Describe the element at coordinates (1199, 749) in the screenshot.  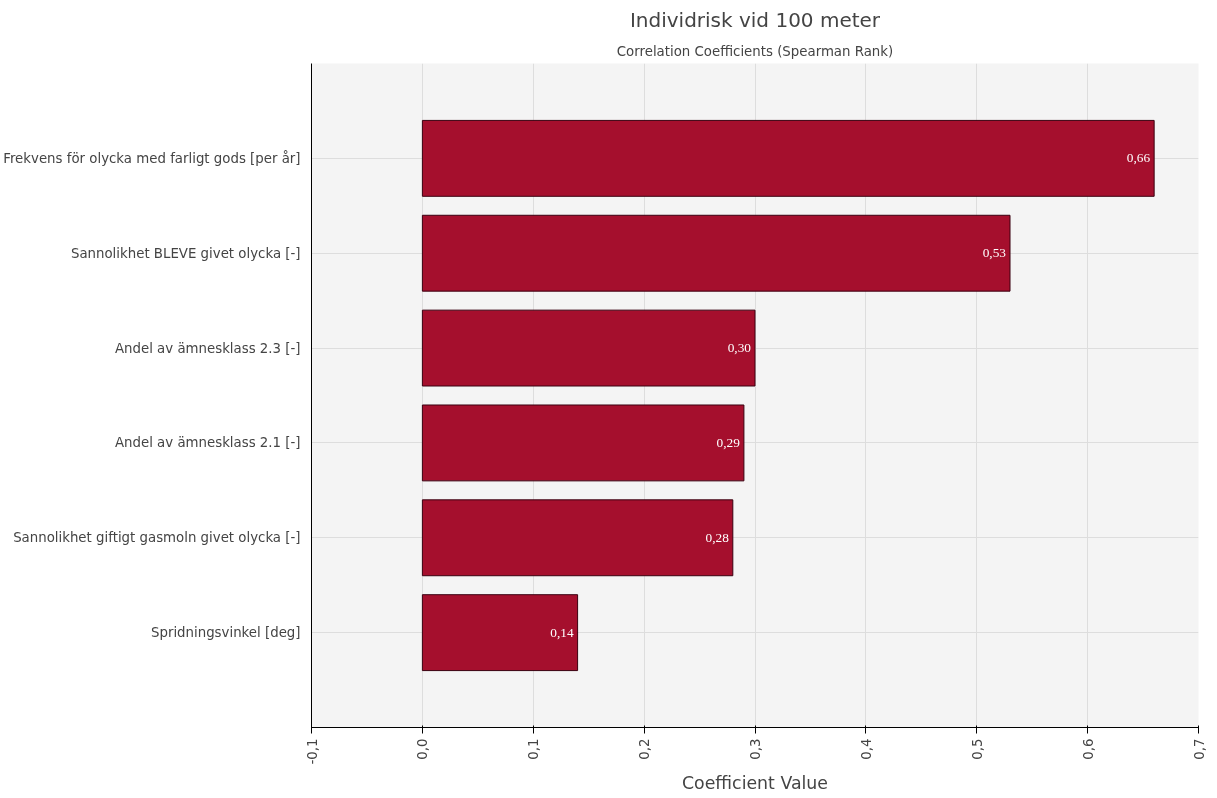
I see `x-tick-label: 0,7` at that location.